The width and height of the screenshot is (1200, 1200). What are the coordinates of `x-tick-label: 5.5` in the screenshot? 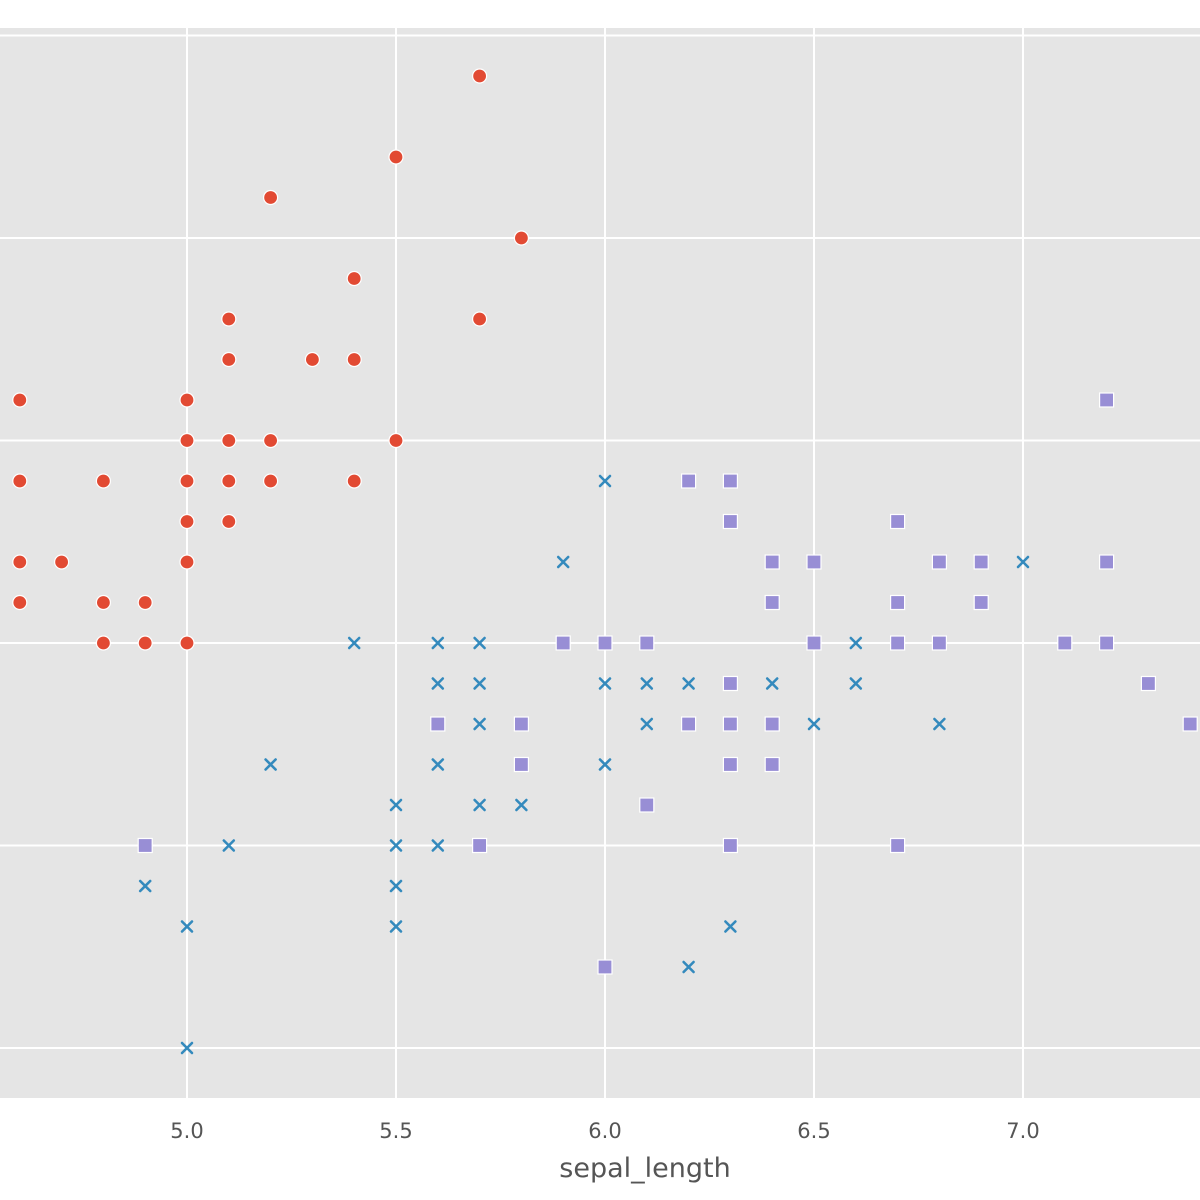 It's located at (395, 1131).